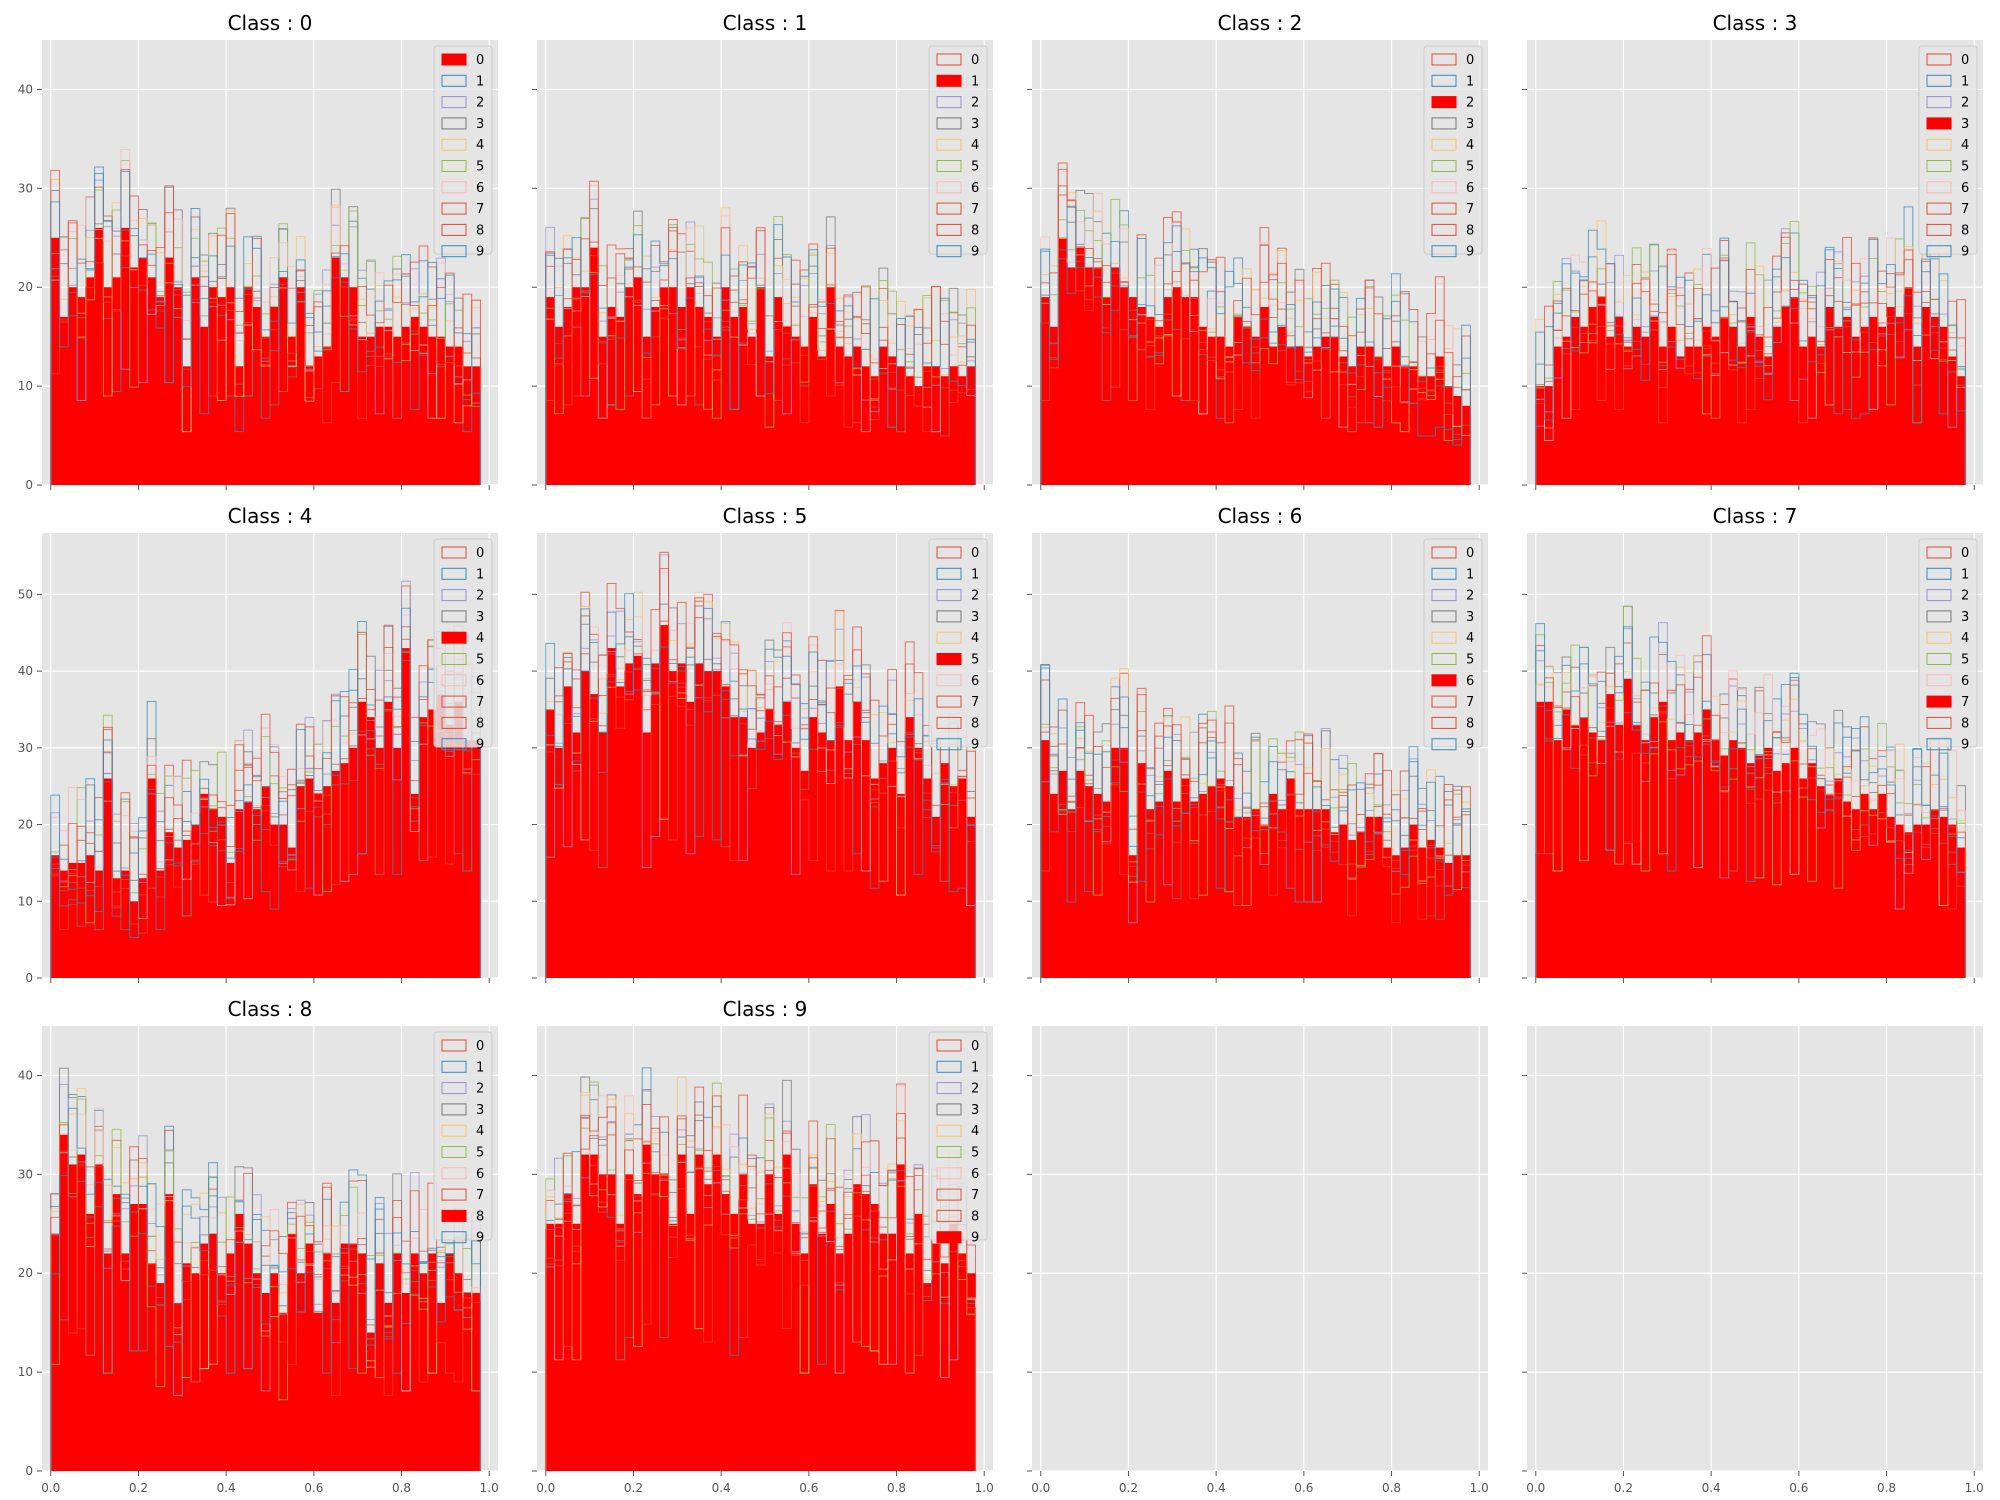 The height and width of the screenshot is (1500, 2000). What do you see at coordinates (1886, 1488) in the screenshot?
I see `x-tick-label: 0.8` at bounding box center [1886, 1488].